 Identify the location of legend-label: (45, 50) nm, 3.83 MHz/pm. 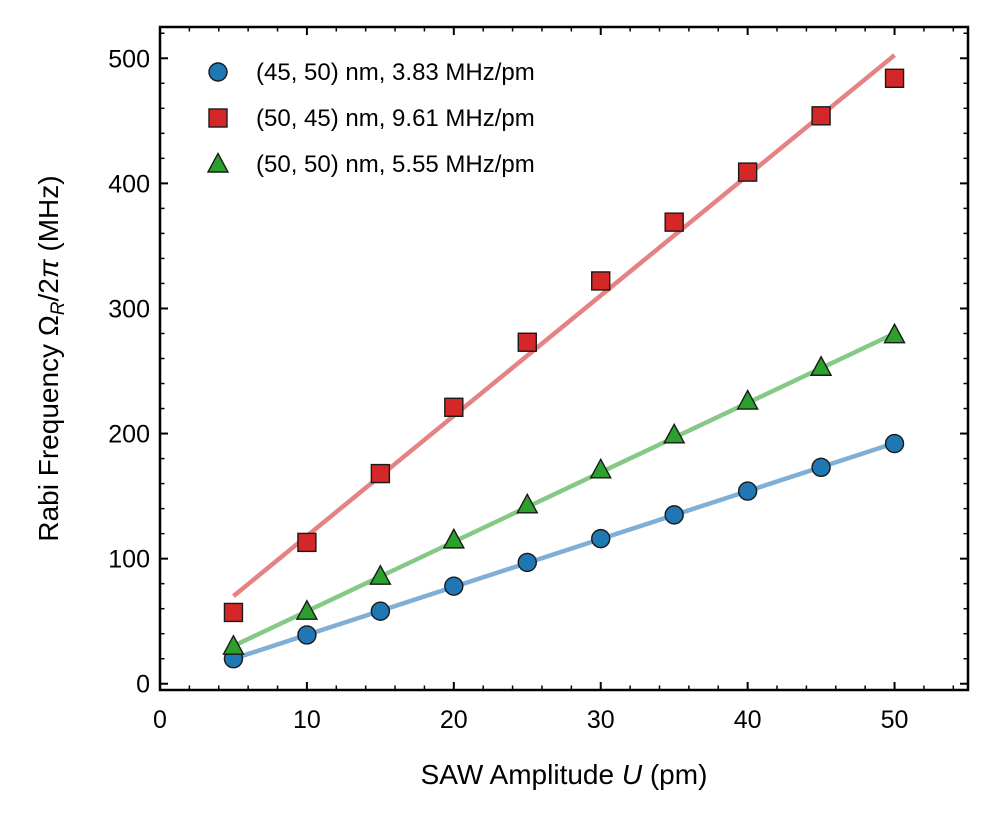
(395, 72).